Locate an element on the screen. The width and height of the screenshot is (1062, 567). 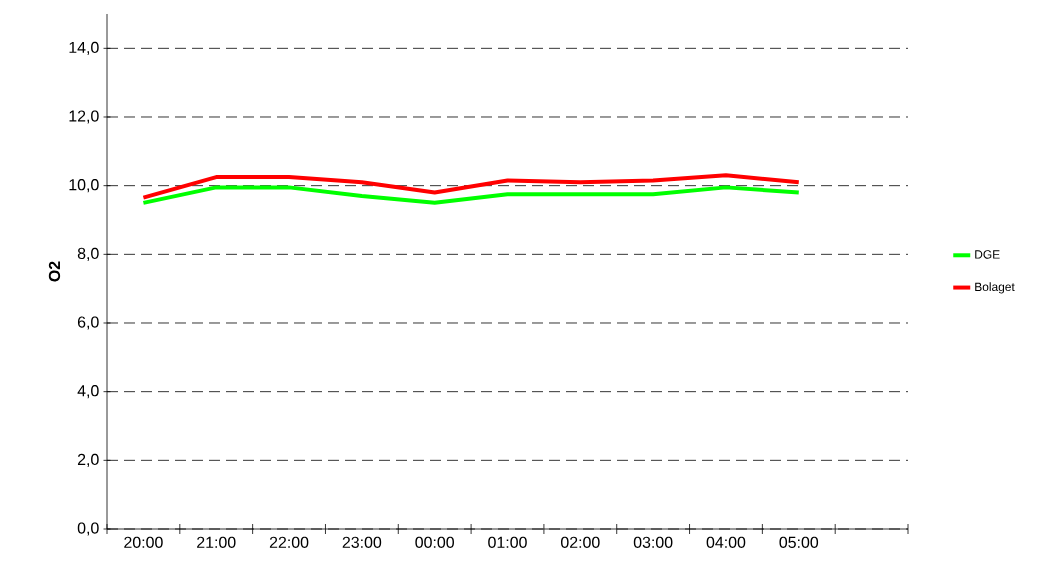
y-tick-label: 4,0 is located at coordinates (88, 392).